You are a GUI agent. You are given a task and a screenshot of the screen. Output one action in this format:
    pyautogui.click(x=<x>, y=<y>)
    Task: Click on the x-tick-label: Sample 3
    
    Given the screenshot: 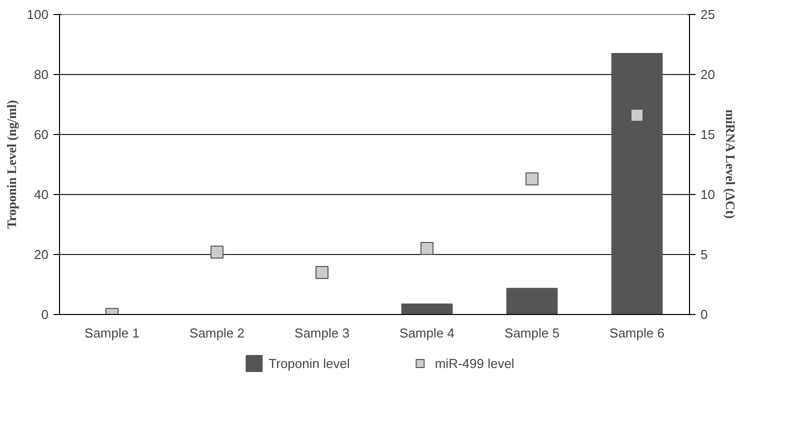 What is the action you would take?
    pyautogui.click(x=322, y=333)
    